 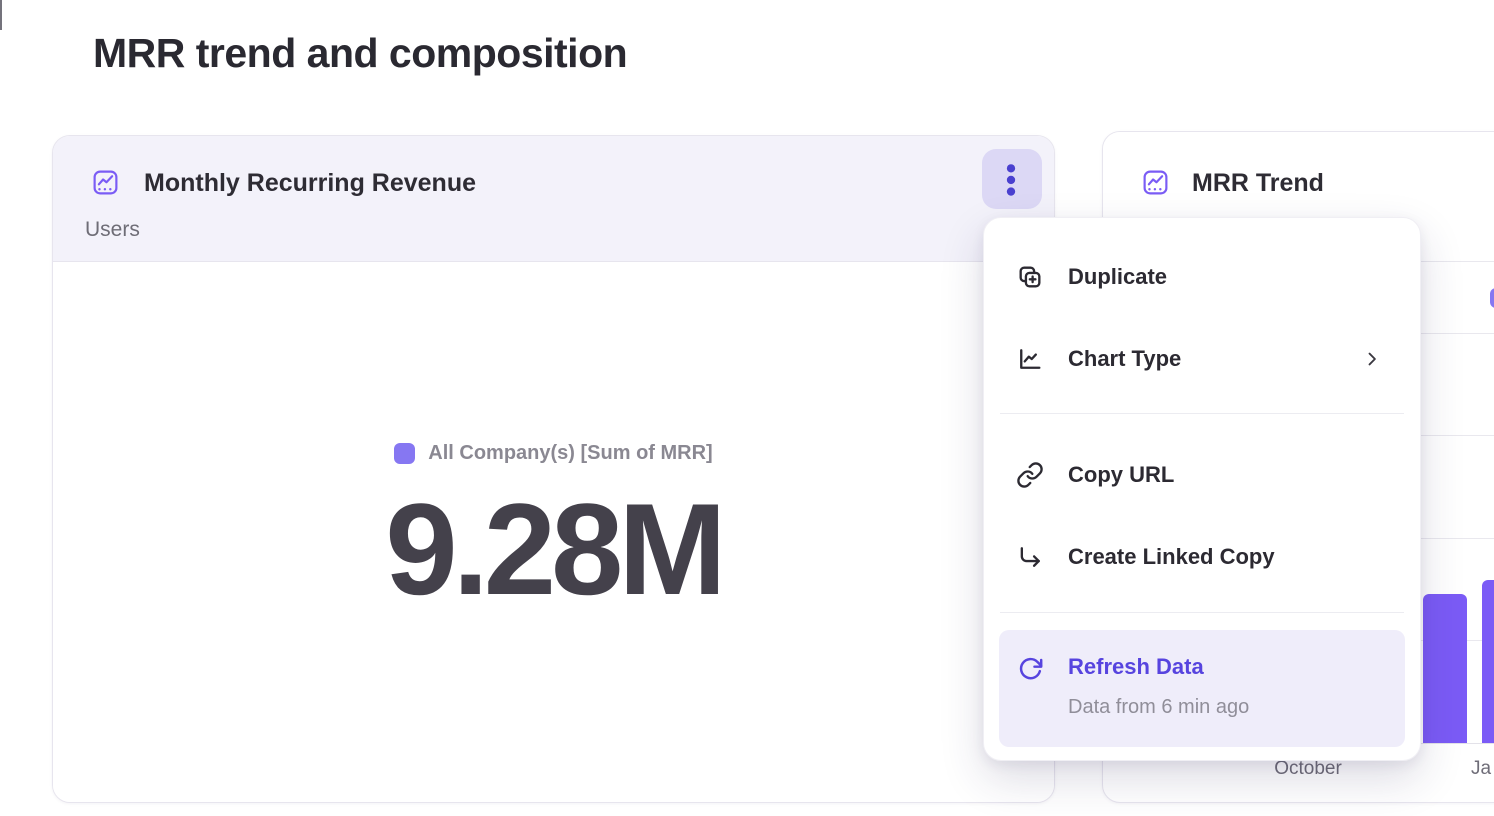 What do you see at coordinates (1030, 359) in the screenshot?
I see `chart-type-icon` at bounding box center [1030, 359].